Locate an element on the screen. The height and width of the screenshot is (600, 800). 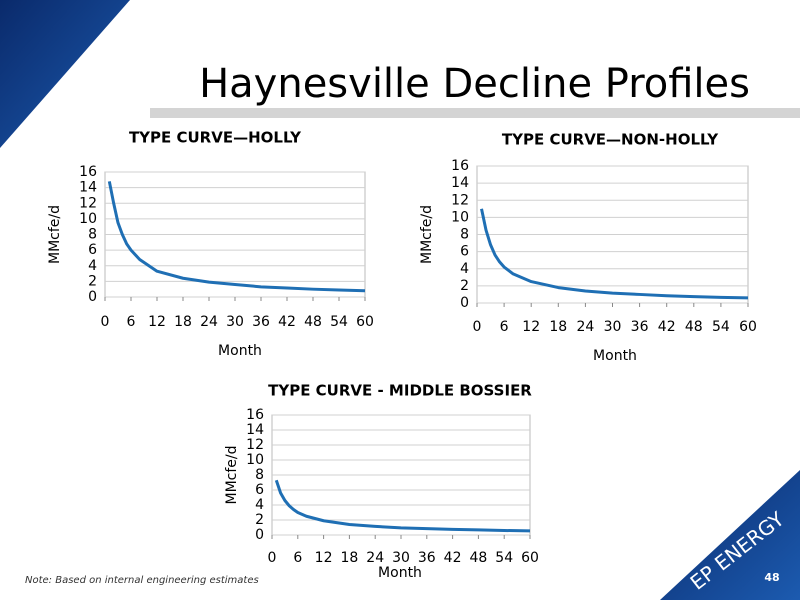
page-number: 48 is located at coordinates (771, 577).